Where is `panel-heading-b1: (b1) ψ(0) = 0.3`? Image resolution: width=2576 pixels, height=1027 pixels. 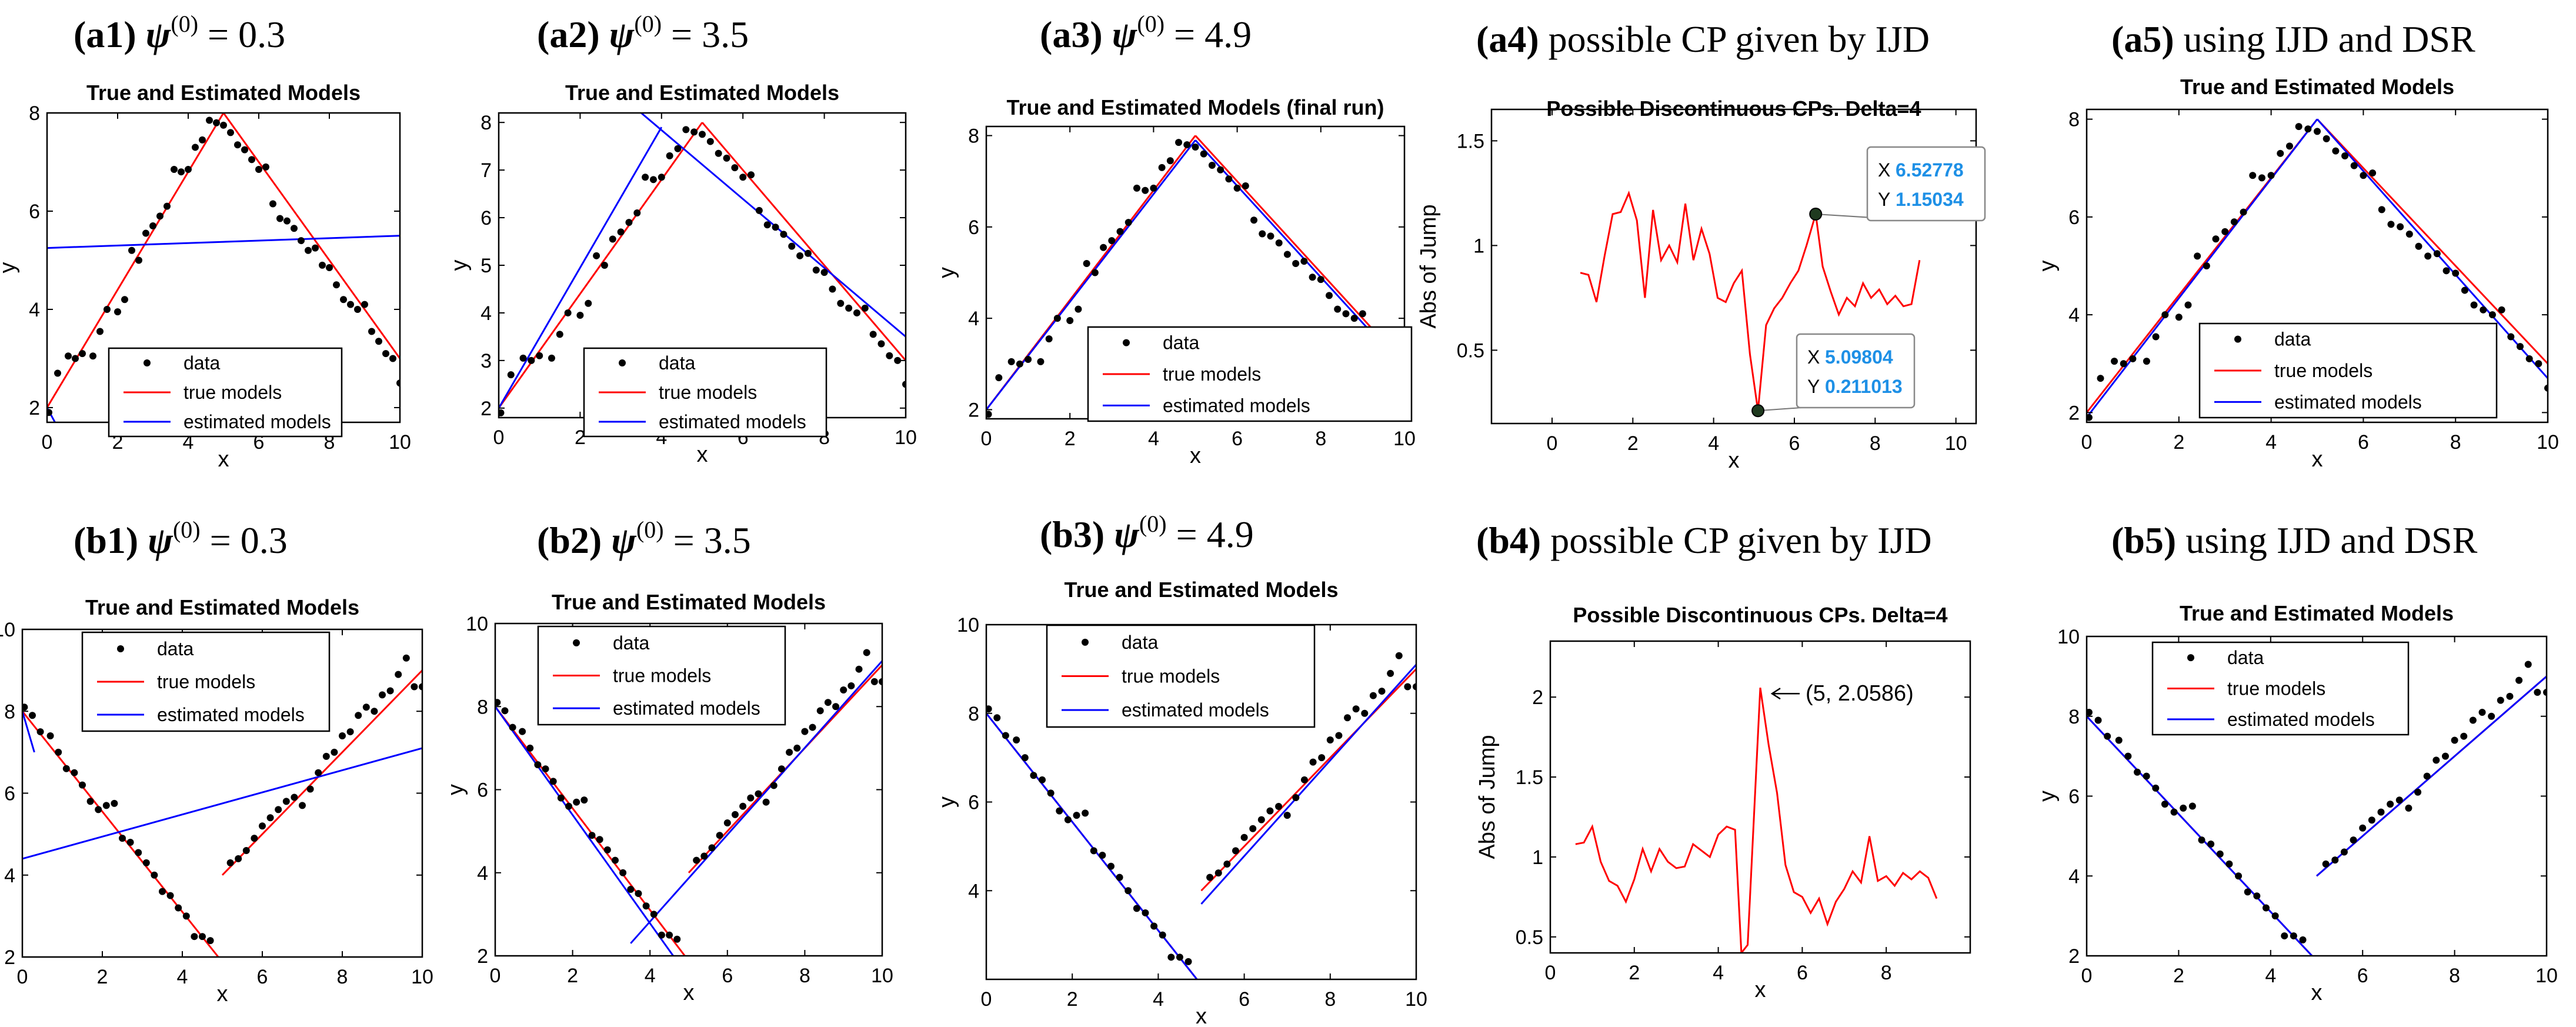 panel-heading-b1: (b1) ψ(0) = 0.3 is located at coordinates (181, 538).